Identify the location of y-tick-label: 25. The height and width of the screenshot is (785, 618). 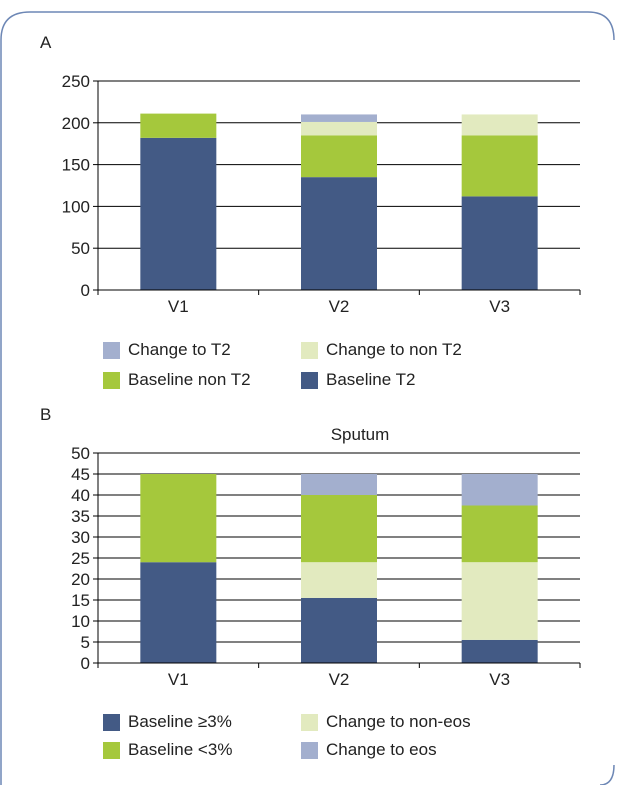
(80, 558).